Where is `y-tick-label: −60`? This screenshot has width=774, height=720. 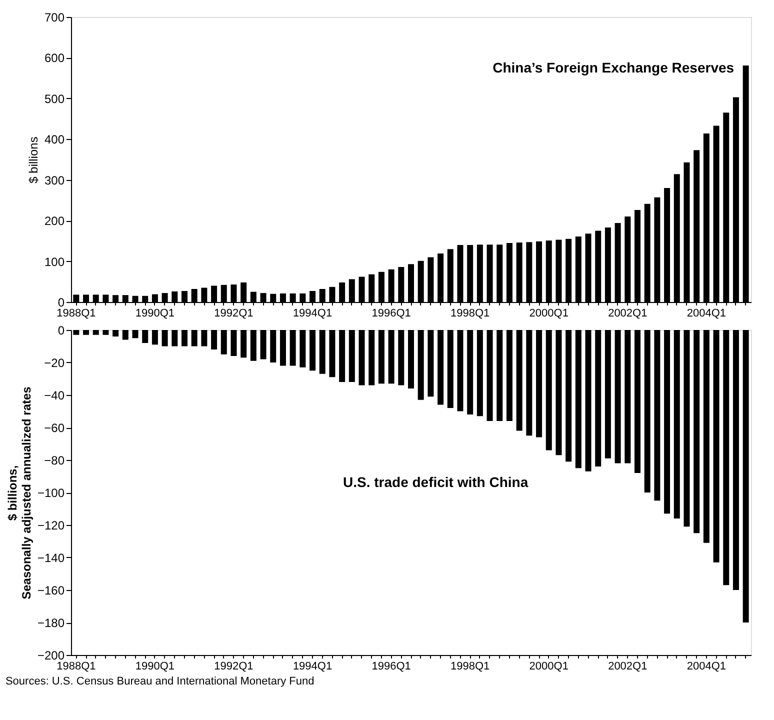 y-tick-label: −60 is located at coordinates (54, 428).